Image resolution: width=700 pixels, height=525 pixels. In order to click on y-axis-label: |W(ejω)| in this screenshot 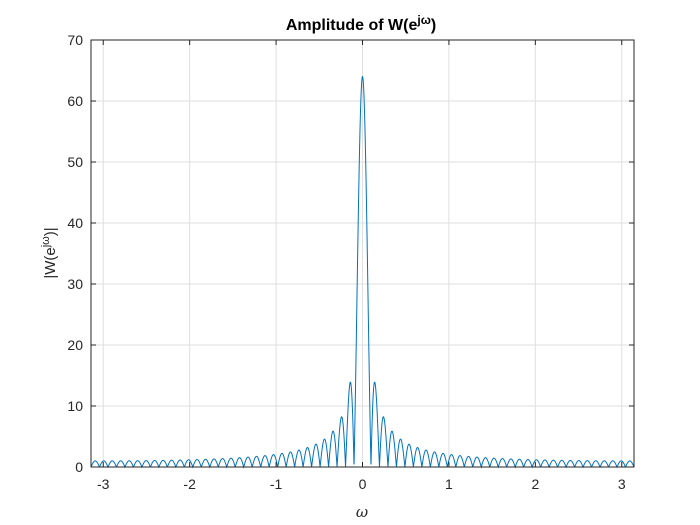, I will do `click(49, 252)`.